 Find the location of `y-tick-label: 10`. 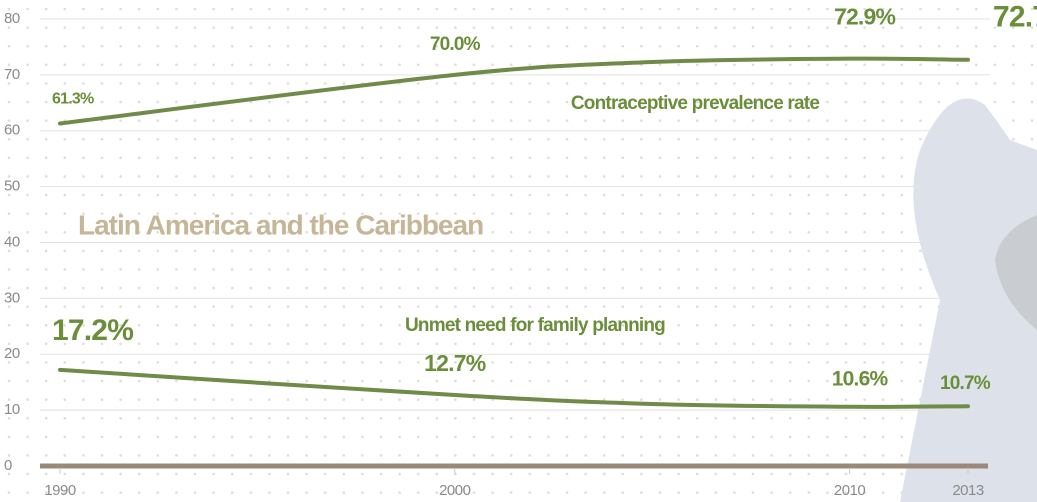

y-tick-label: 10 is located at coordinates (12, 409).